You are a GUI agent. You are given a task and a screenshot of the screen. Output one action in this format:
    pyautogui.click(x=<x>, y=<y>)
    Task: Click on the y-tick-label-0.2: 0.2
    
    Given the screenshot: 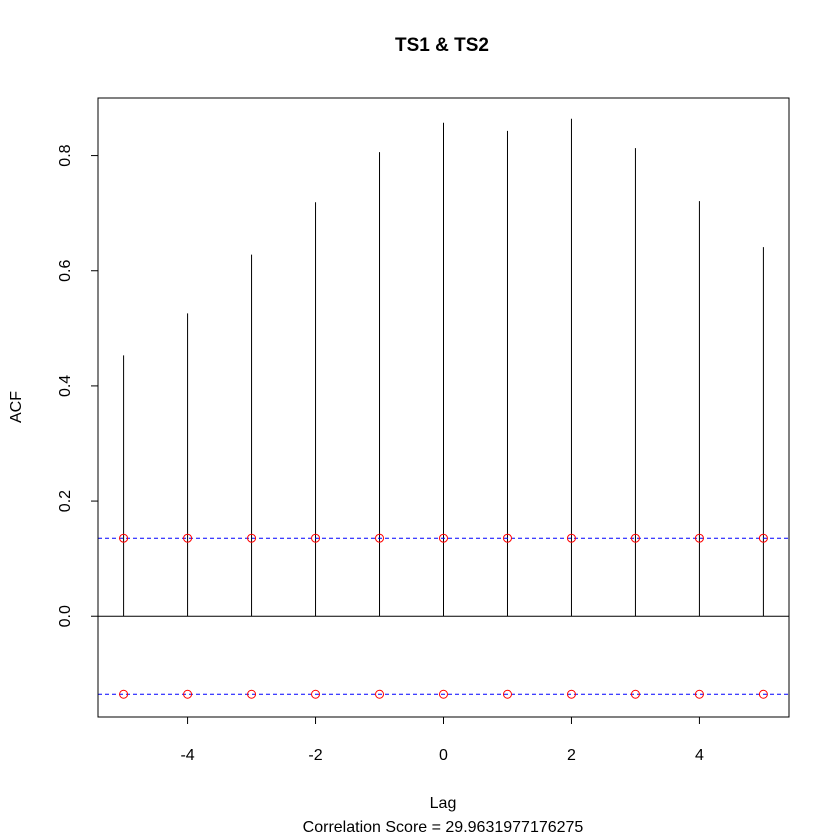 What is the action you would take?
    pyautogui.click(x=65, y=501)
    